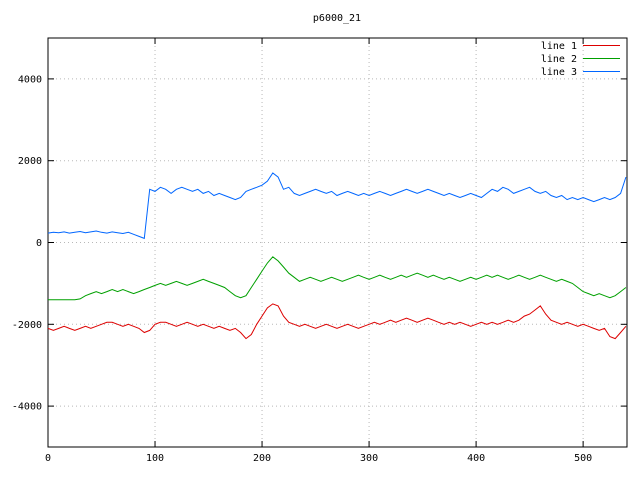  Describe the element at coordinates (559, 72) in the screenshot. I see `legend-label-line3: line 3` at that location.